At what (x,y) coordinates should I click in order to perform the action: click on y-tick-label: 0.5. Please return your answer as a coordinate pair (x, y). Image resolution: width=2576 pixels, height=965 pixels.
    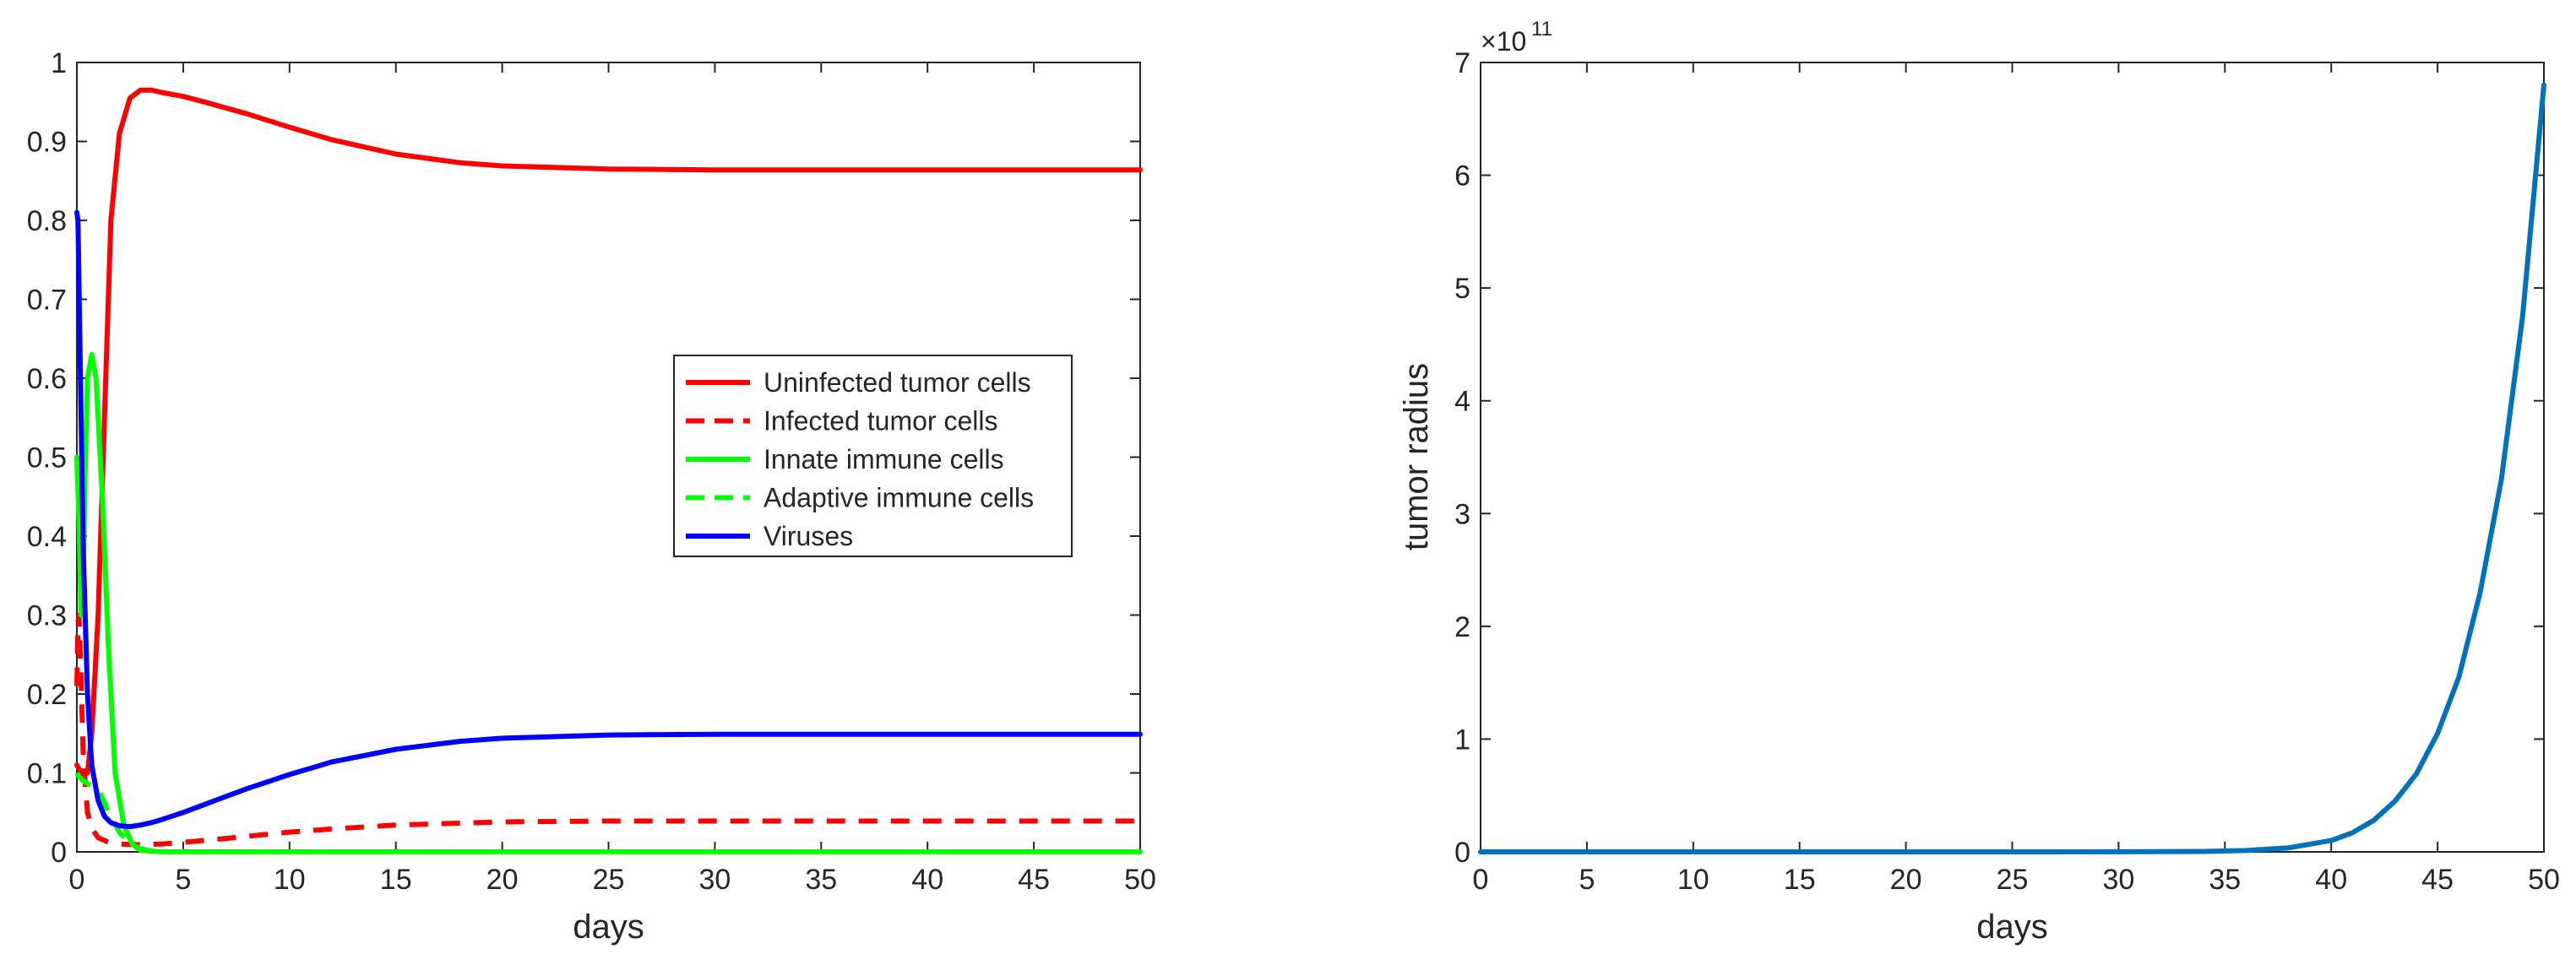
    Looking at the image, I should click on (47, 458).